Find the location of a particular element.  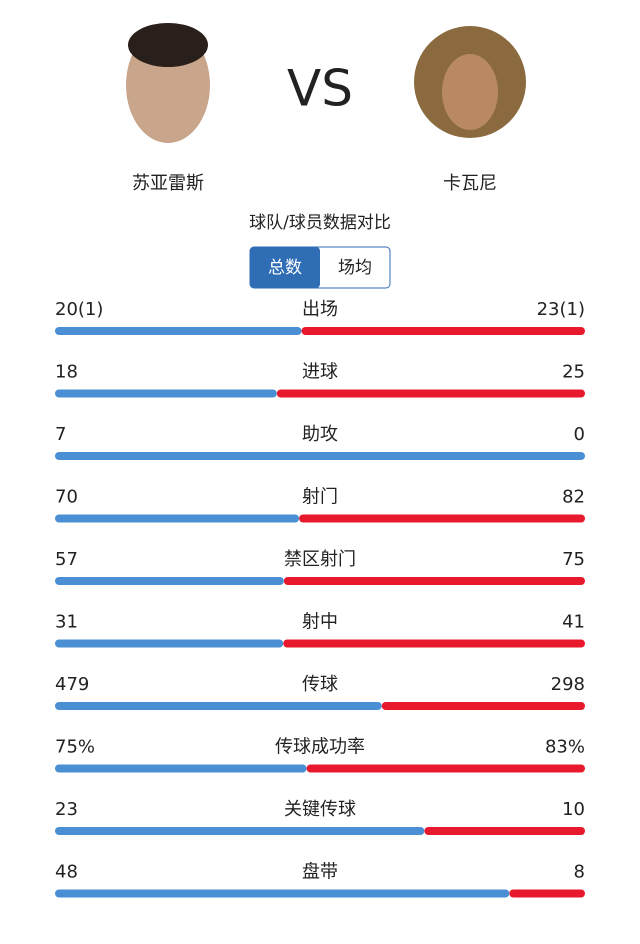

left-value: 20(1) is located at coordinates (79, 309).